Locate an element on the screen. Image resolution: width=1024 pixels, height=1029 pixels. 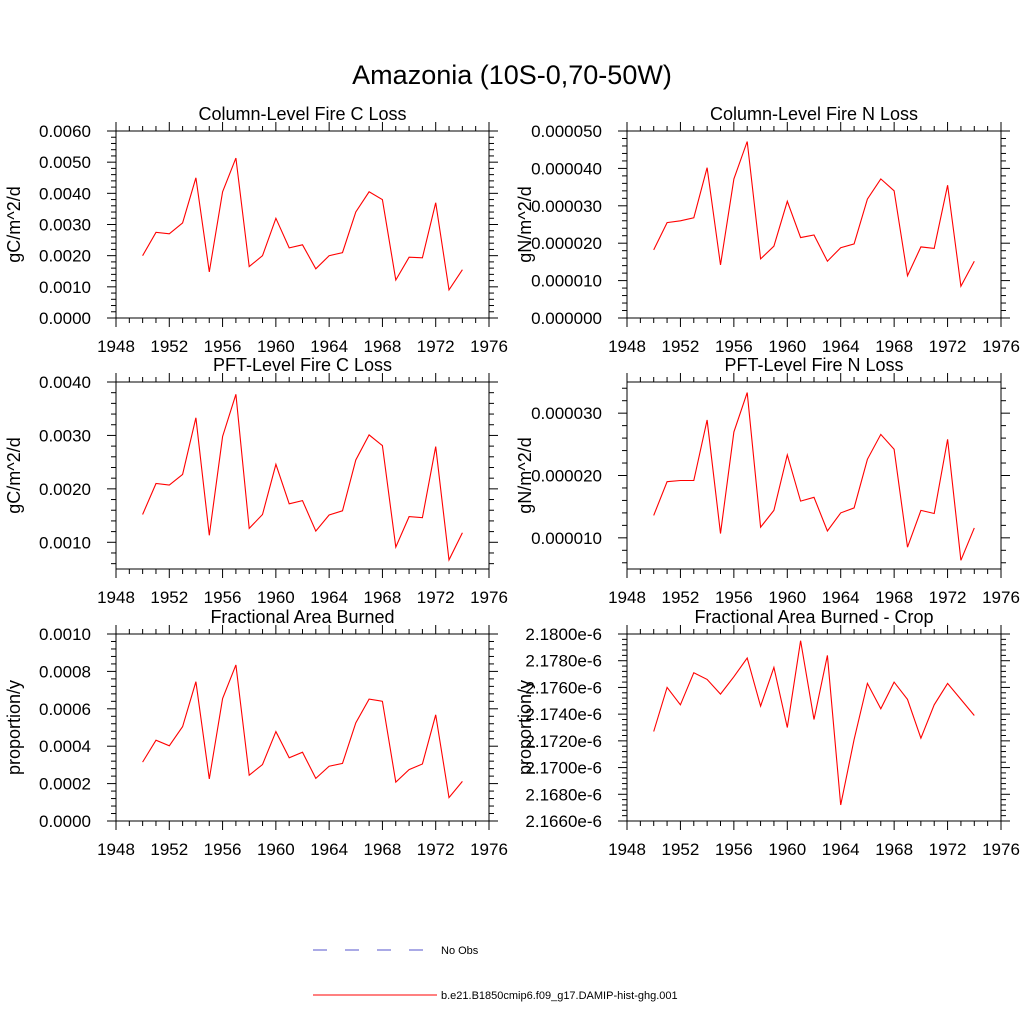
y-tick-label: 2.1780e-6 is located at coordinates (563, 661).